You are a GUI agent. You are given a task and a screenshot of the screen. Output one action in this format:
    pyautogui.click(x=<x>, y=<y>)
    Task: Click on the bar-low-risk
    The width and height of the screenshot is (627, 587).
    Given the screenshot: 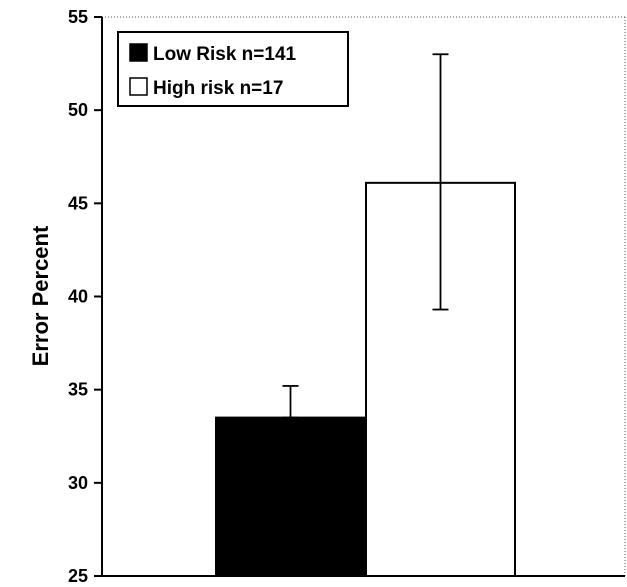 What is the action you would take?
    pyautogui.click(x=290, y=496)
    